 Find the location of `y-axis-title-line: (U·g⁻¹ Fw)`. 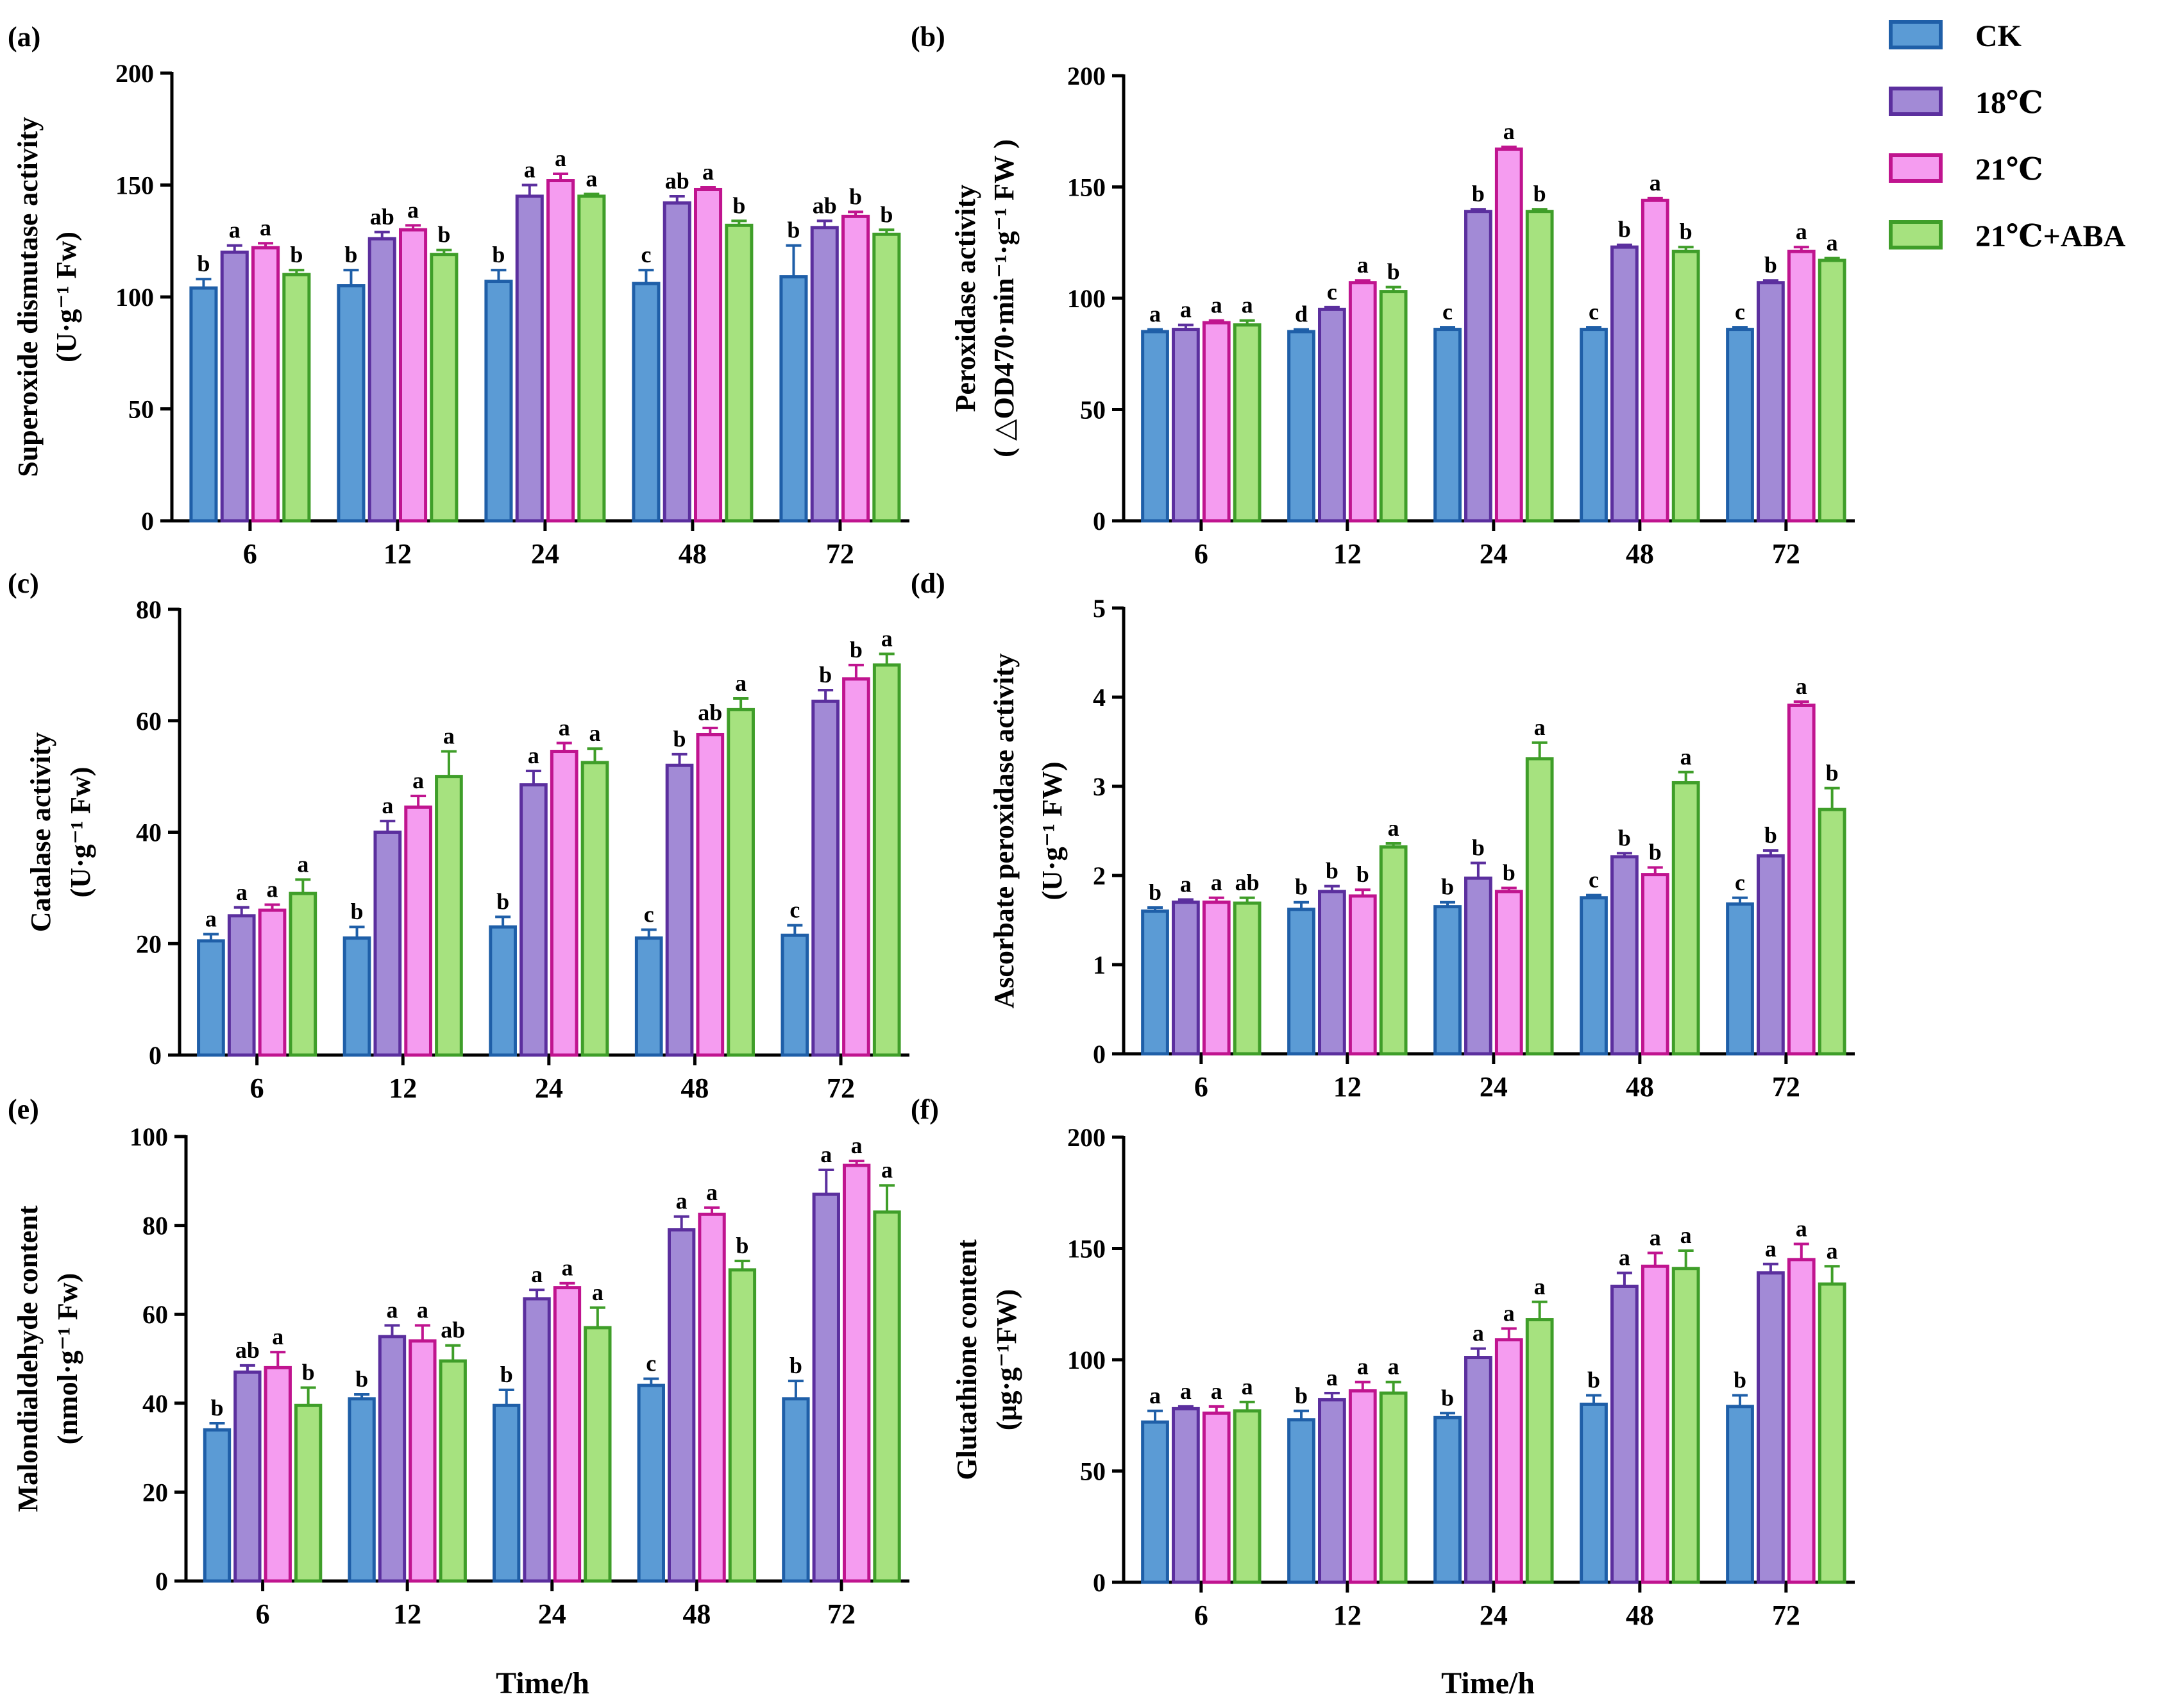

y-axis-title-line: (U·g⁻¹ Fw) is located at coordinates (80, 833).